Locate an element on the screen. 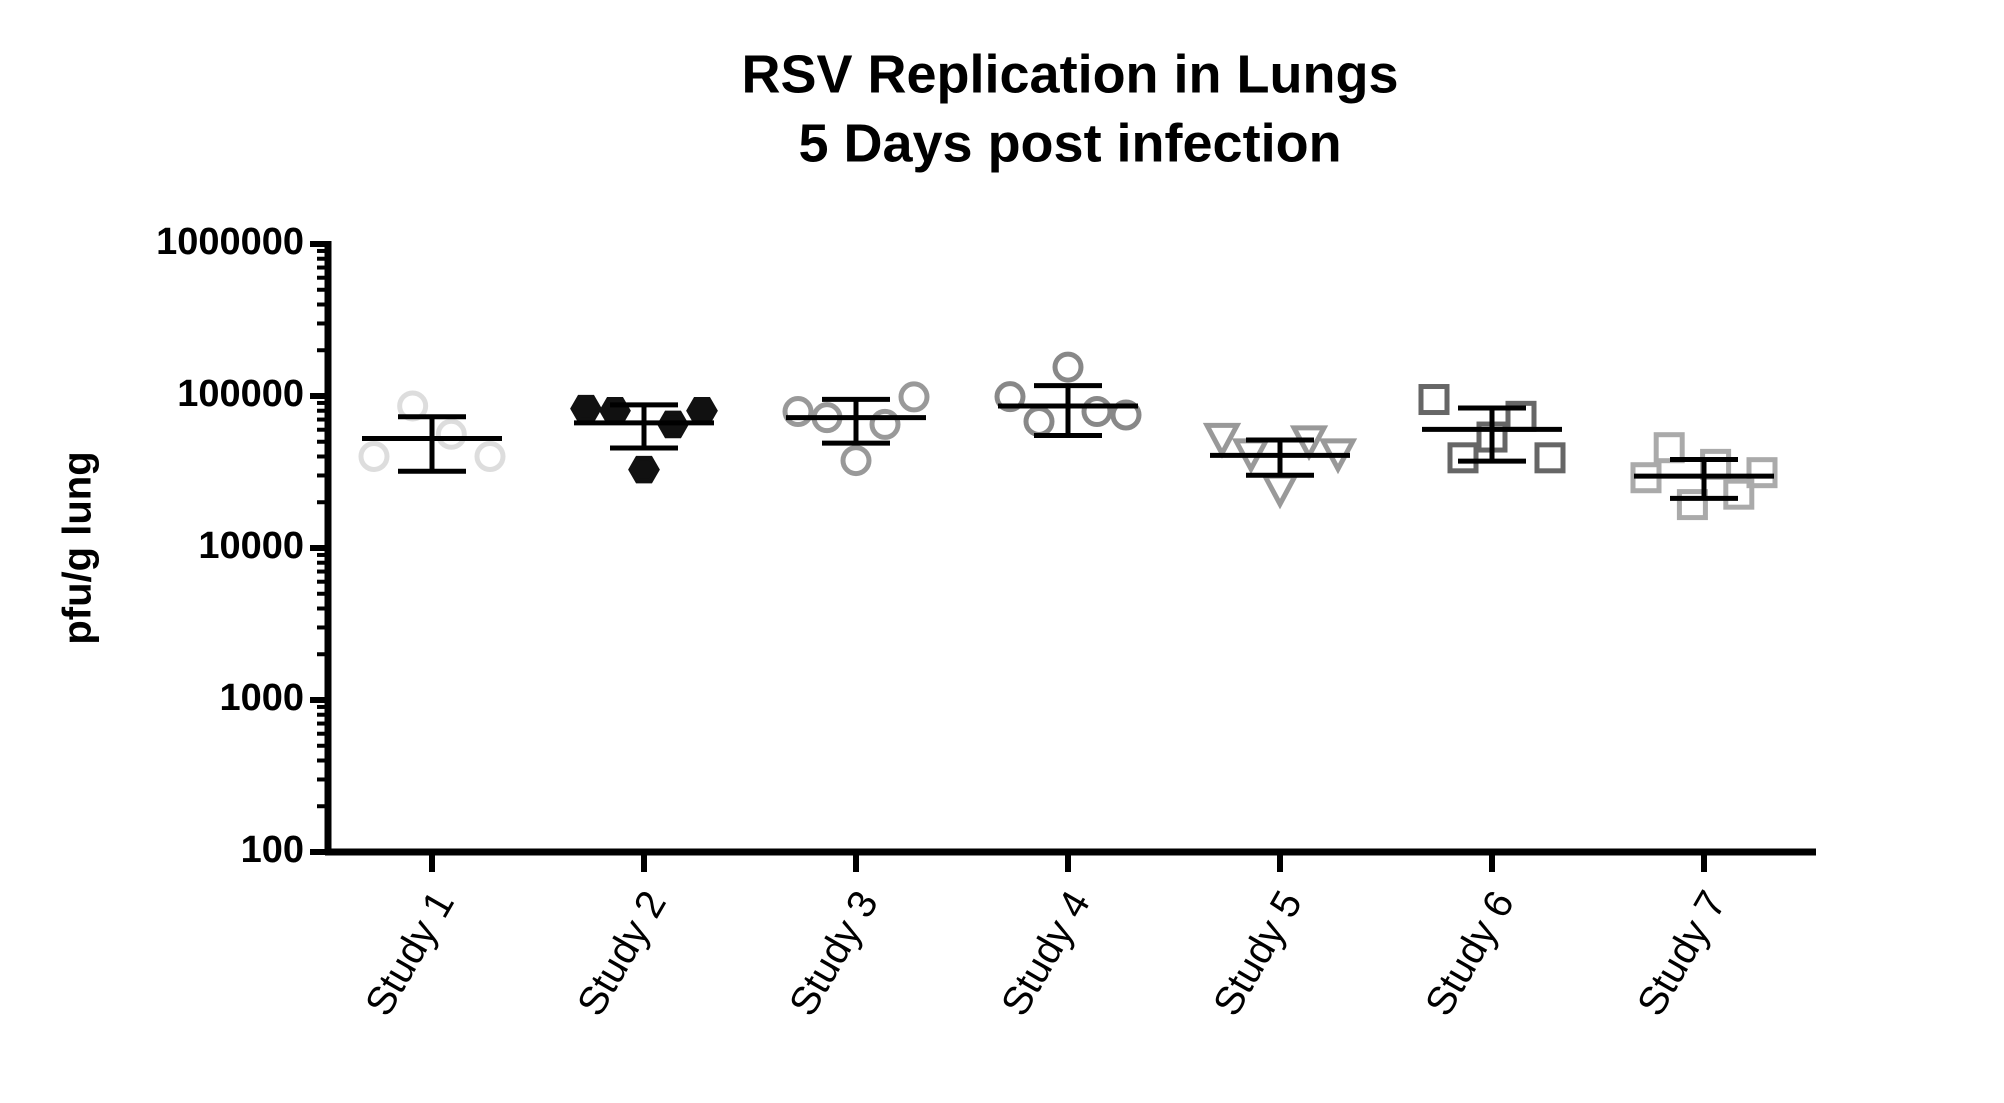 The image size is (2004, 1103). x-tick-label: Study 5 is located at coordinates (1258, 953).